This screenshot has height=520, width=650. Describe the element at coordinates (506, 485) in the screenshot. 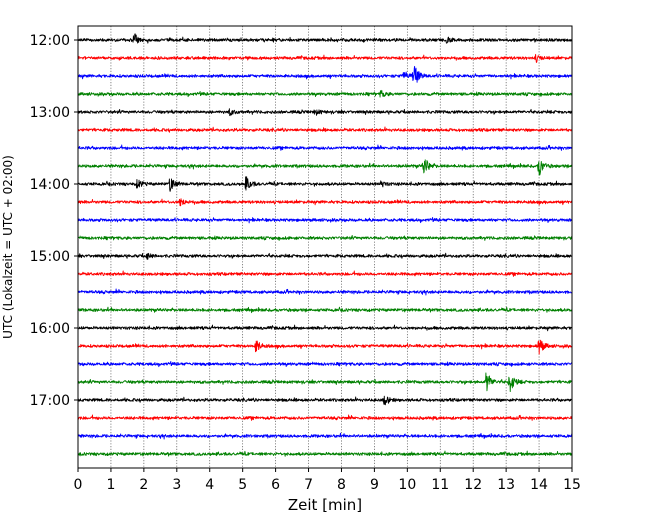

I see `x-tick-label: 13` at that location.